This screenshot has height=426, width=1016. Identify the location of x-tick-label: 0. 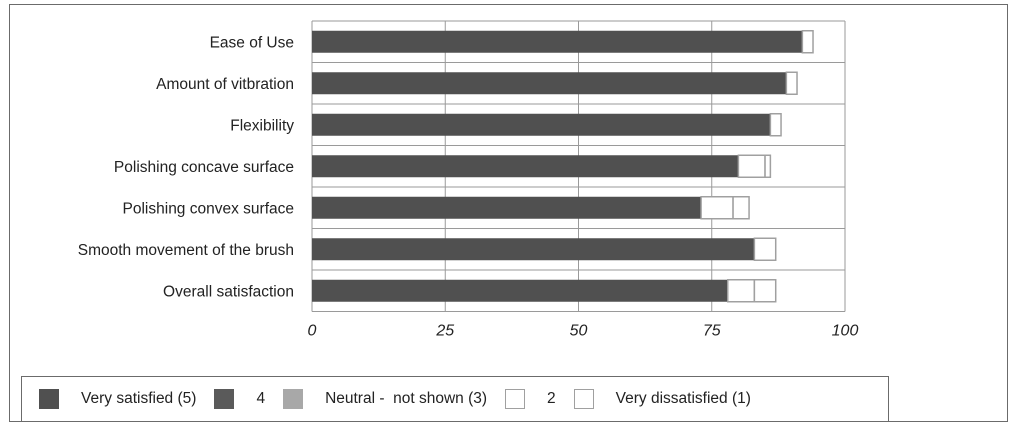
(312, 331).